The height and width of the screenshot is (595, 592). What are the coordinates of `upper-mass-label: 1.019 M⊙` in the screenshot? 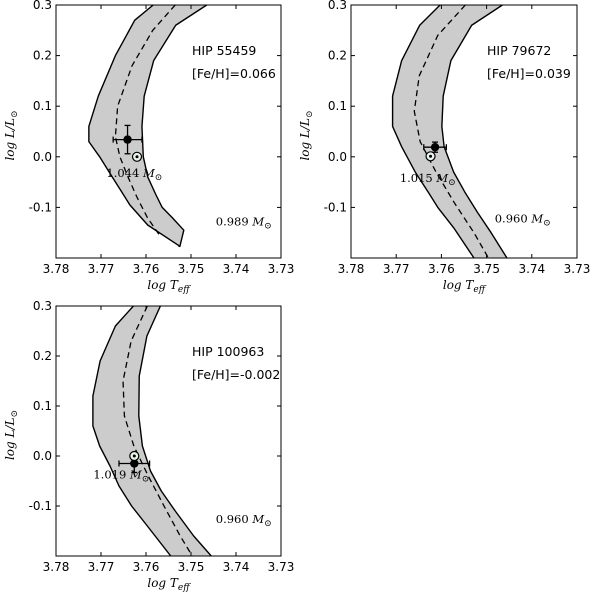 It's located at (121, 476).